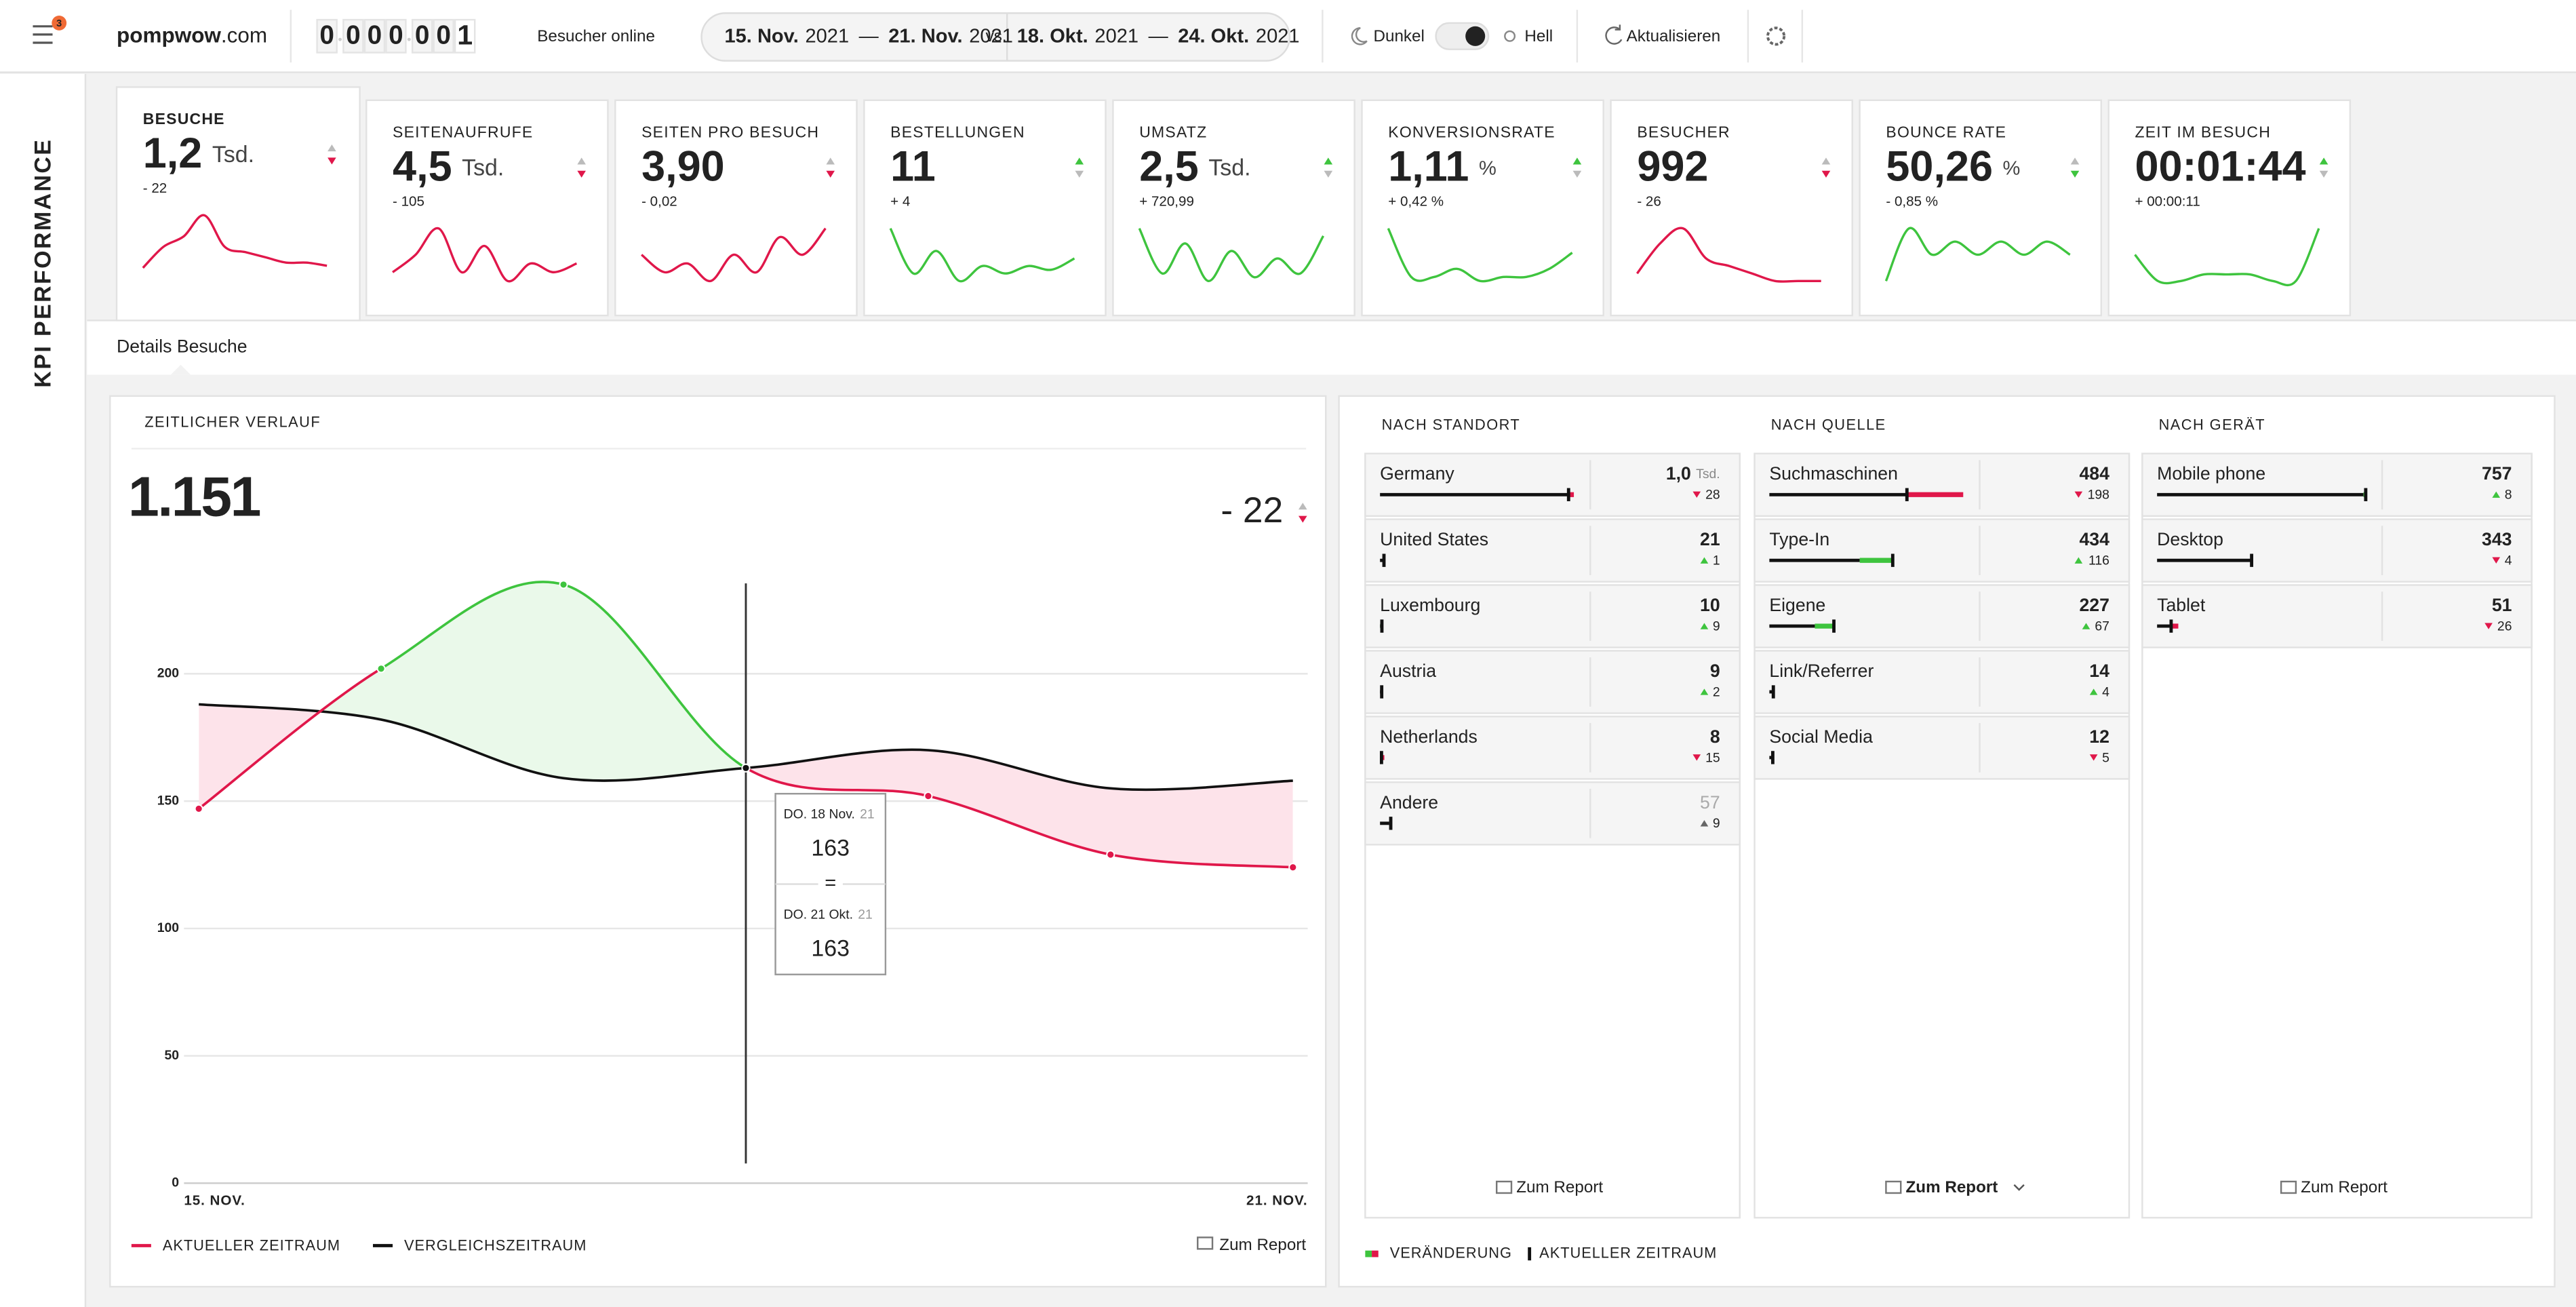 The image size is (2576, 1307). What do you see at coordinates (194, 497) in the screenshot?
I see `chart-total: 1.151` at bounding box center [194, 497].